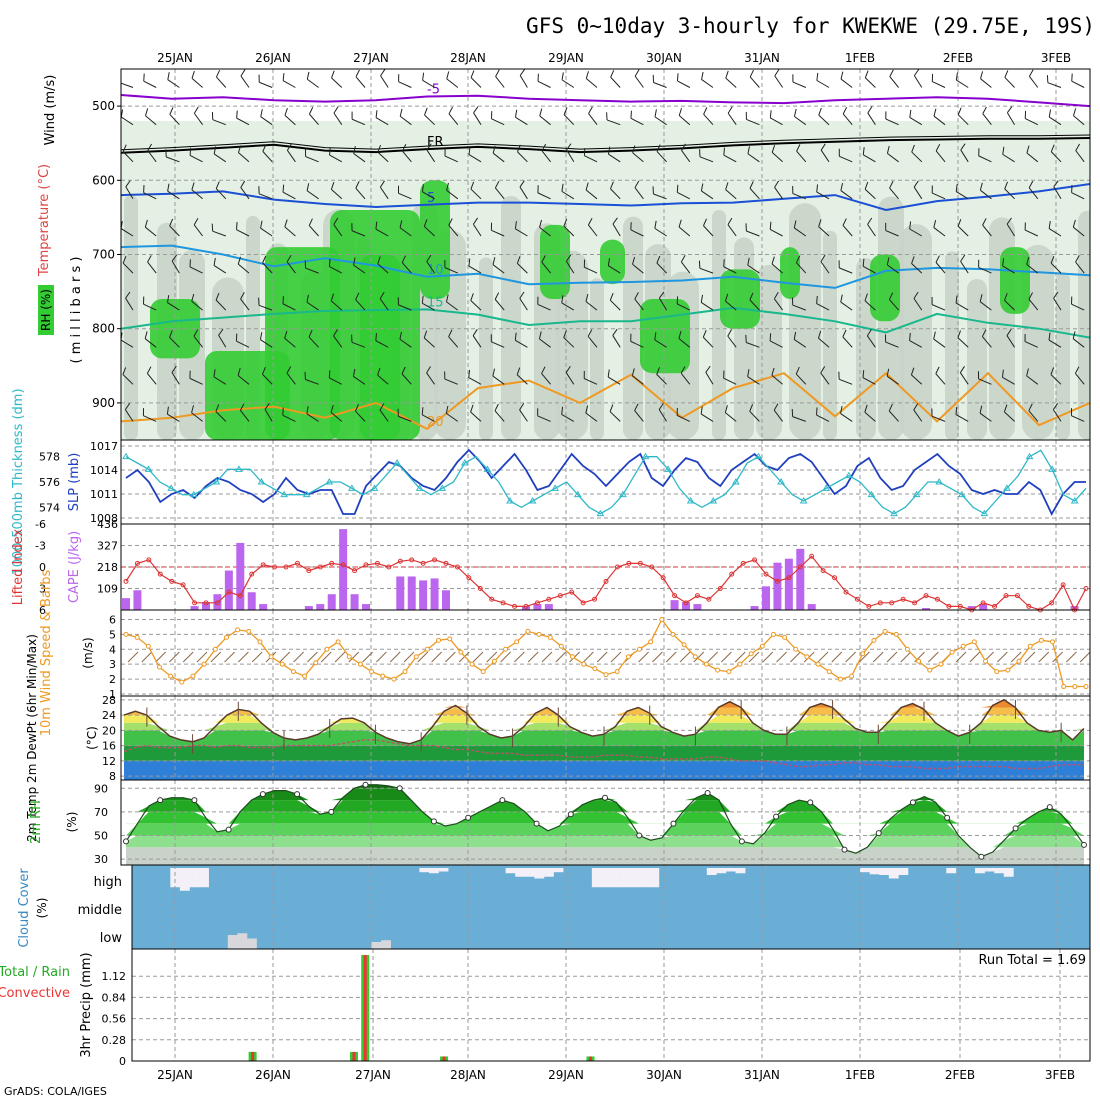 The width and height of the screenshot is (1100, 1100). I want to click on cloud-low-label: low, so click(111, 938).